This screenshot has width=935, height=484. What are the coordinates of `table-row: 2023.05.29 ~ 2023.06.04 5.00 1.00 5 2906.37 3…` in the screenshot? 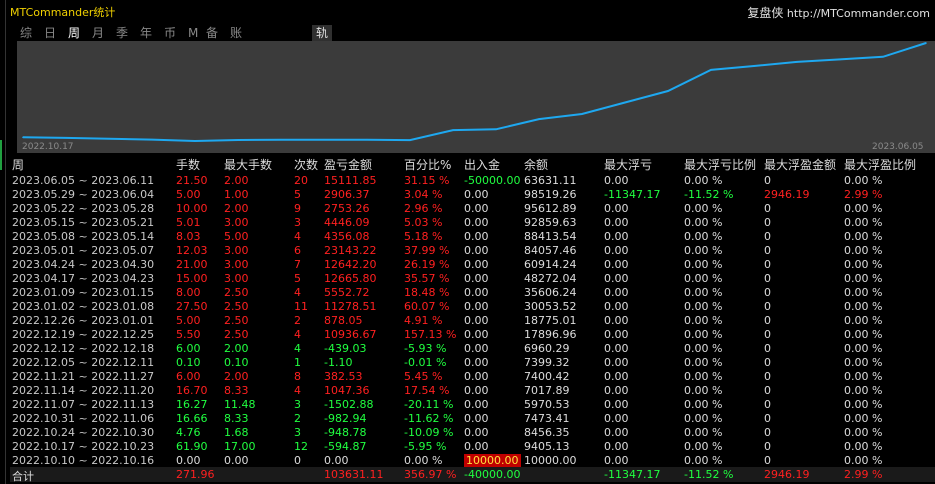 It's located at (472, 195).